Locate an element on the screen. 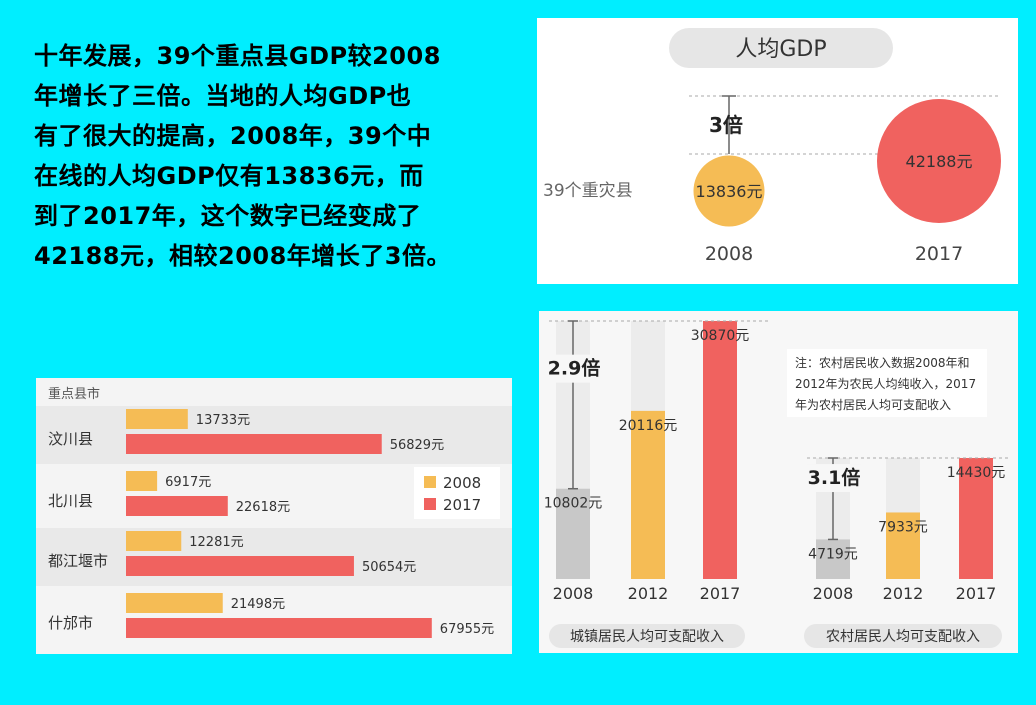 This screenshot has width=1036, height=705. gdp-year-label: 2017 is located at coordinates (939, 254).